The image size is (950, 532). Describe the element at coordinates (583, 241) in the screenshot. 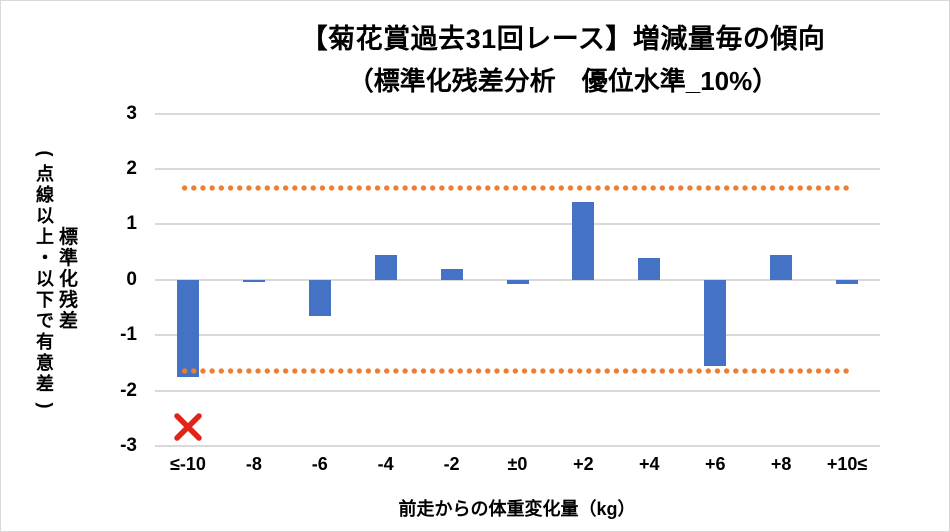

I see `bar-+2` at that location.